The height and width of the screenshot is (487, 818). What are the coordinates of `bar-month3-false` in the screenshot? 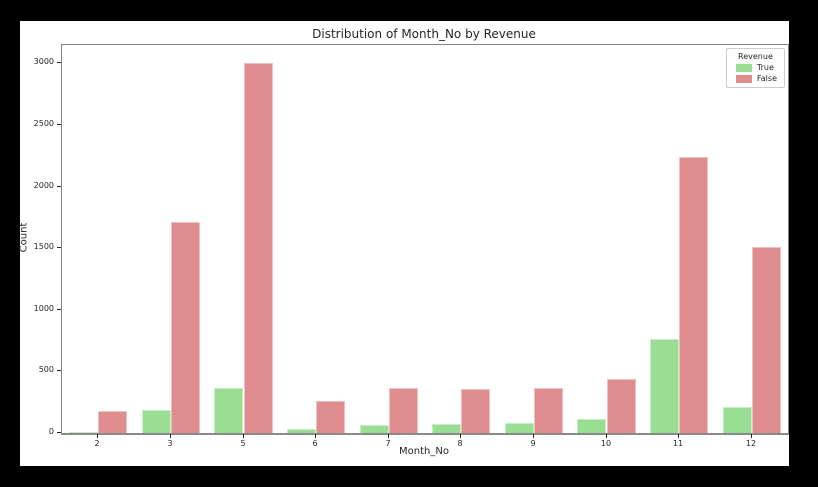 It's located at (185, 327).